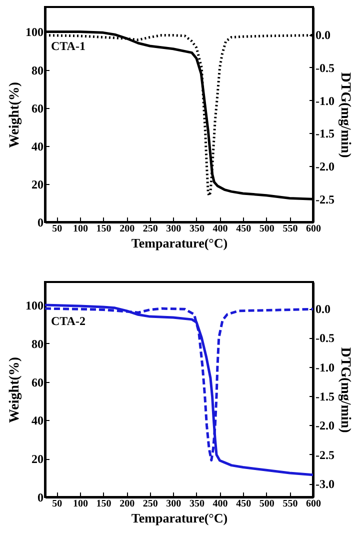  Describe the element at coordinates (68, 321) in the screenshot. I see `annotation: CTA-2` at that location.